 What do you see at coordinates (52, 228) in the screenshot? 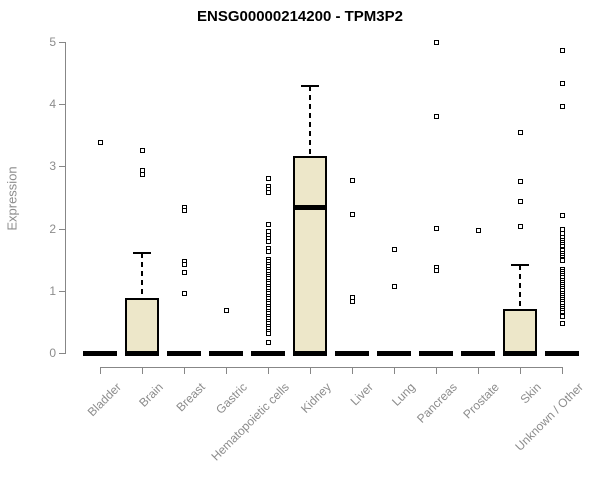
I see `y-tick-label: 2` at bounding box center [52, 228].